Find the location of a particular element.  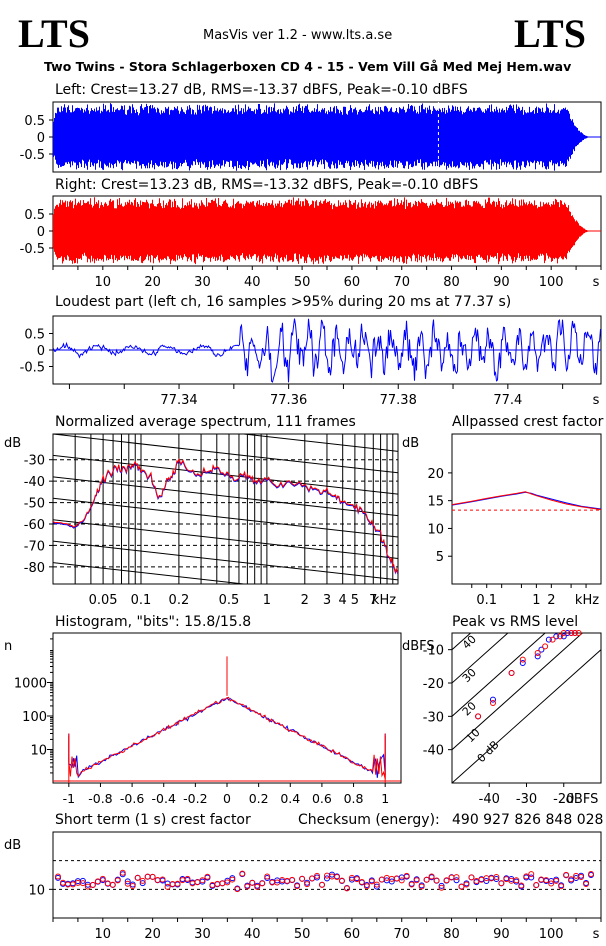

histogram-xtick-label: 0 is located at coordinates (227, 798).